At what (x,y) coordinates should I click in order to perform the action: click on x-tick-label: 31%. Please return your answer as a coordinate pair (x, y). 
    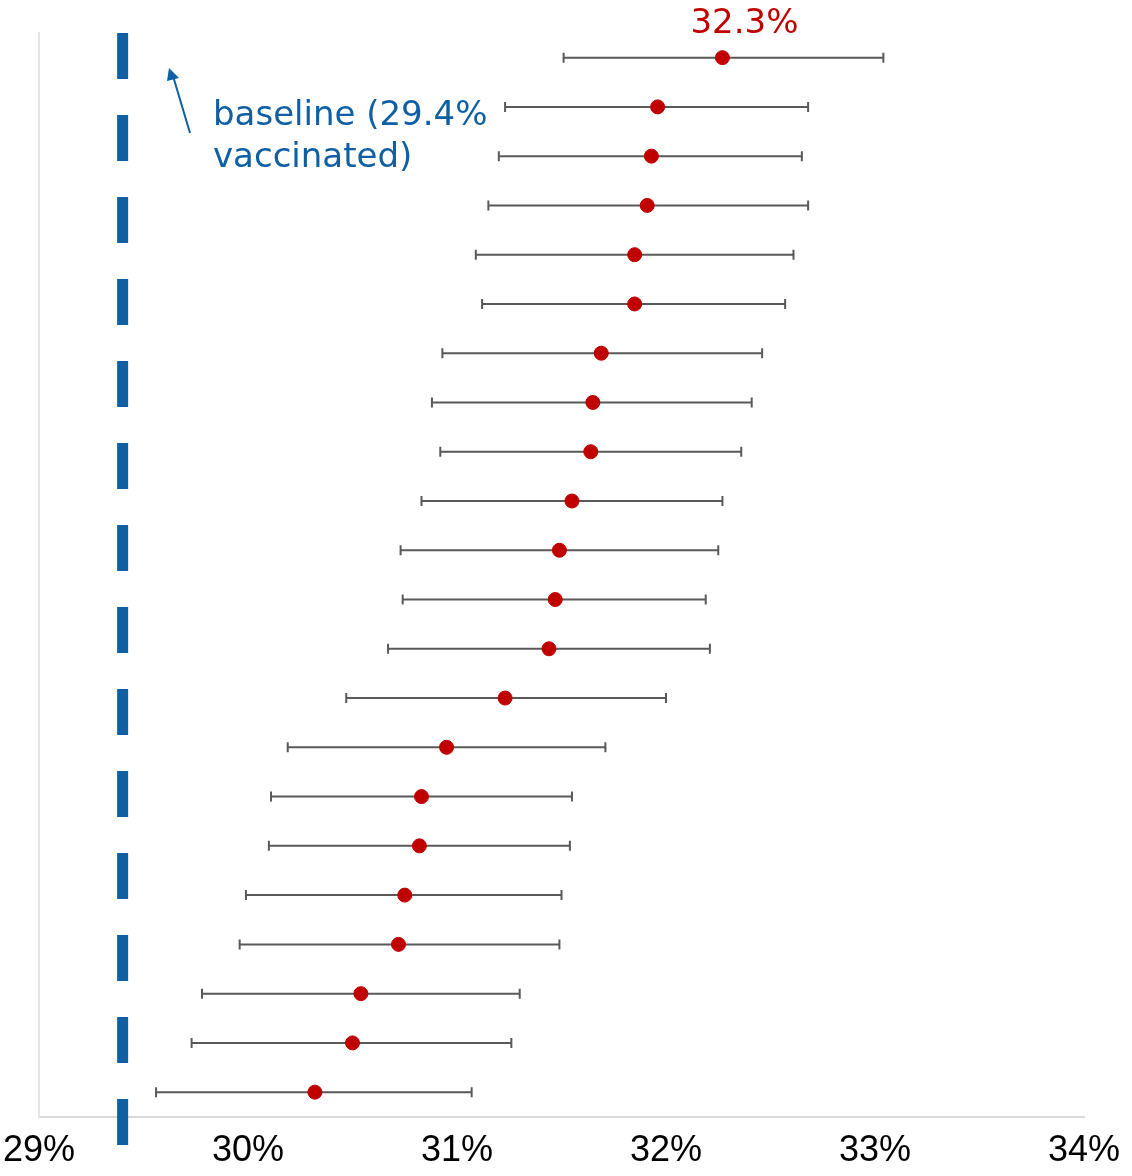
    Looking at the image, I should click on (457, 1149).